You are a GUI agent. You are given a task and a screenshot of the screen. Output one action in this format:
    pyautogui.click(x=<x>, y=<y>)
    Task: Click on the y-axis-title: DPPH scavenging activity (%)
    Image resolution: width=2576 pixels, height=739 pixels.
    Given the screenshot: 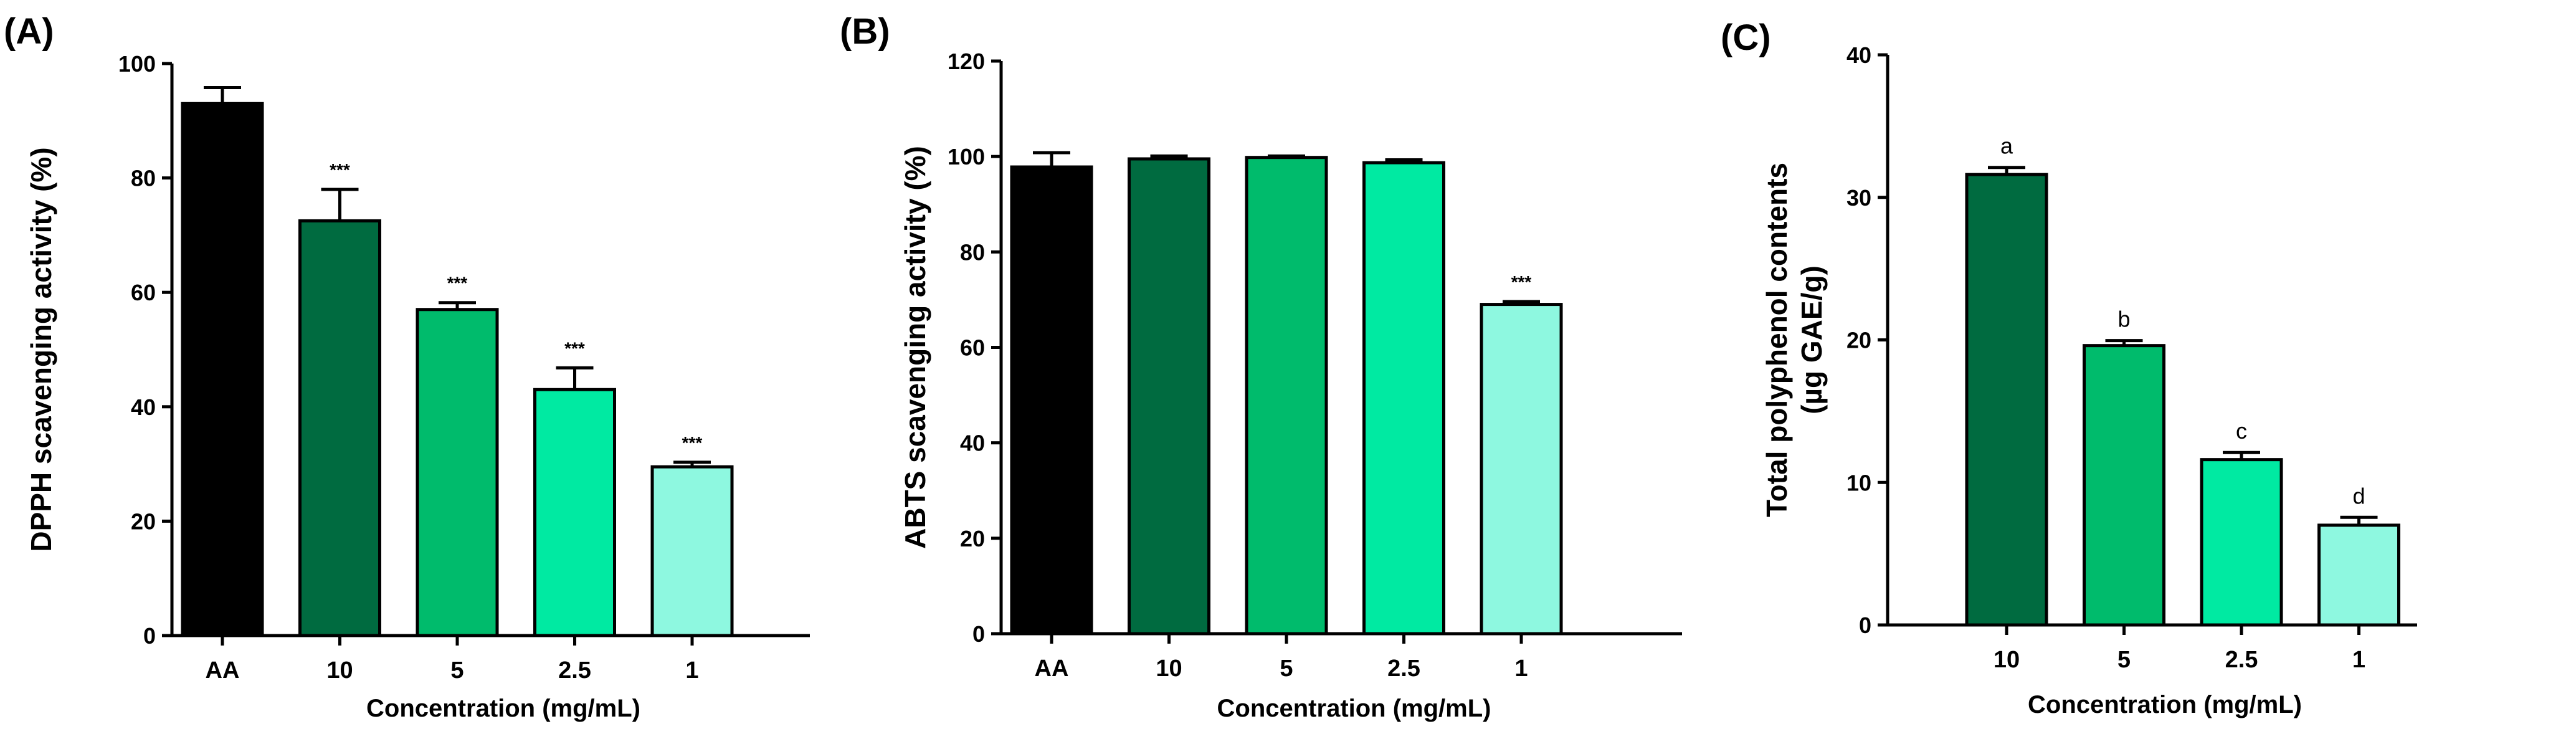 What is the action you would take?
    pyautogui.click(x=41, y=349)
    